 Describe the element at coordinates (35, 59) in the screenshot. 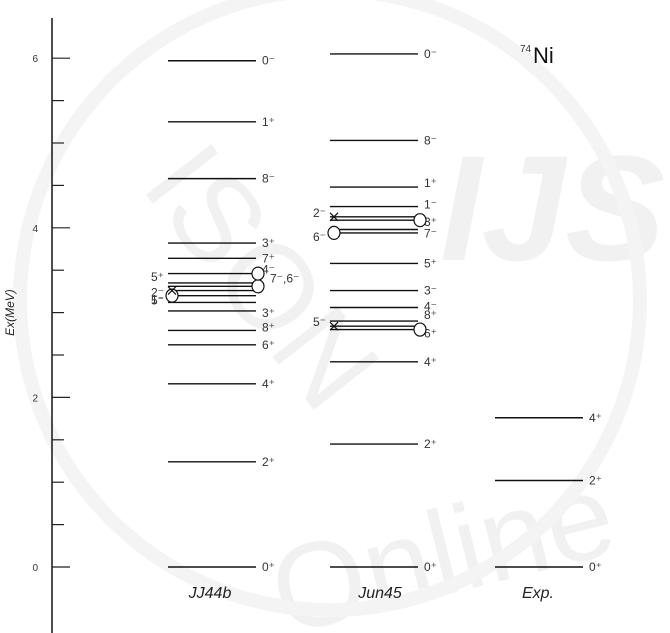

I see `y-tick-label: 6` at that location.